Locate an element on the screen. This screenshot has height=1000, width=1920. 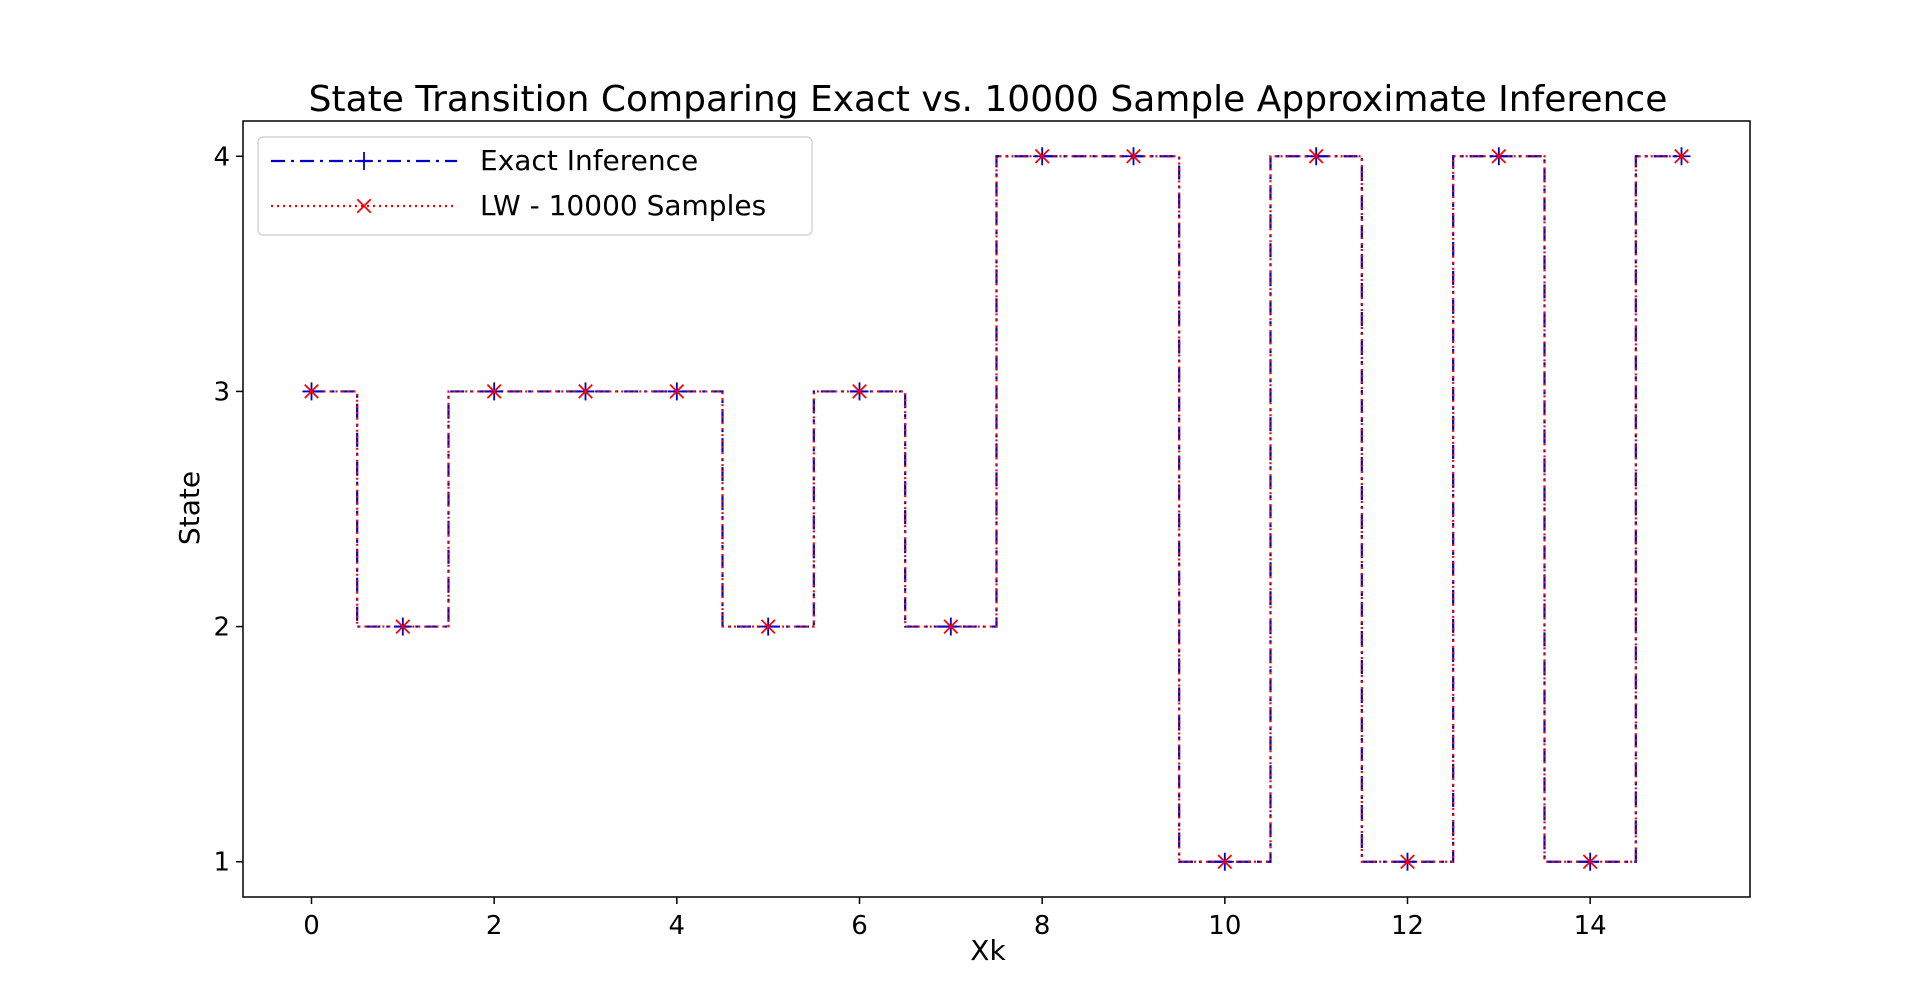
x-tick-label: 10 is located at coordinates (1224, 926).